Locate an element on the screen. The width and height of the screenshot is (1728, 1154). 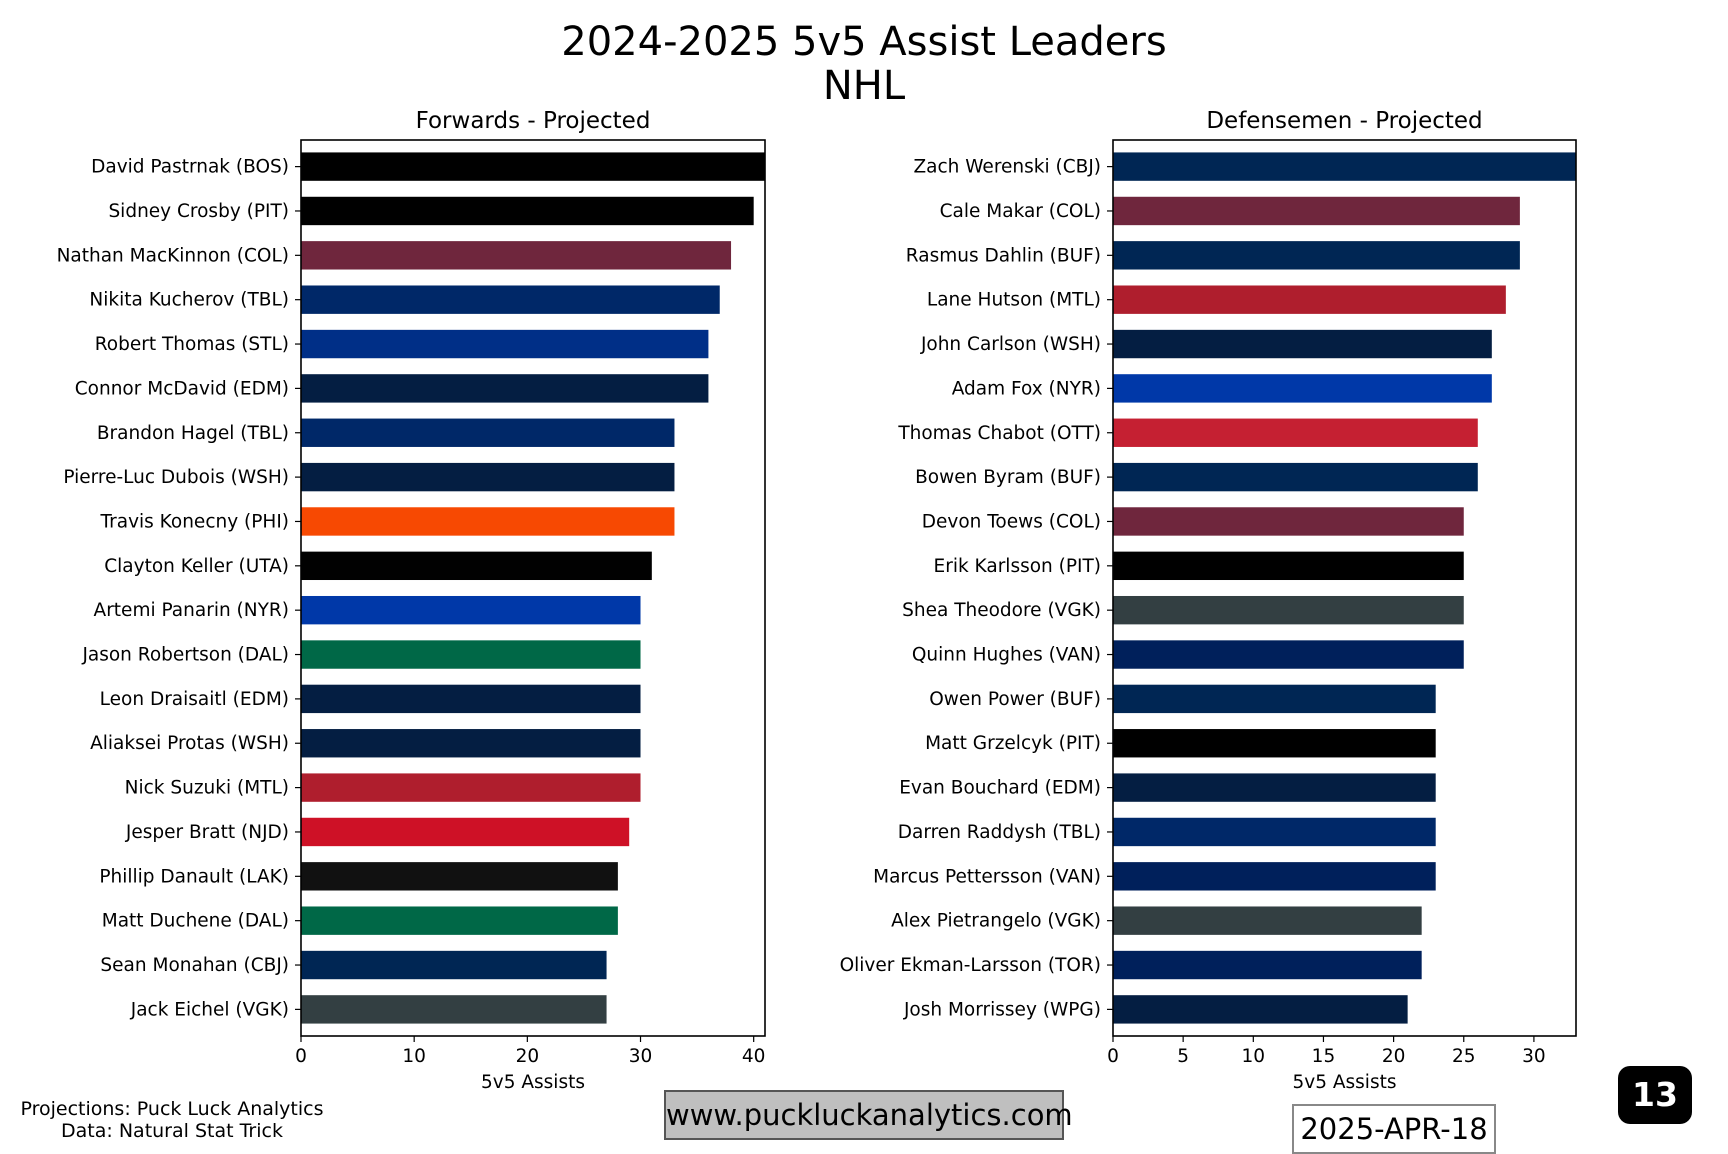
defensemen-category-label: Evan Bouchard (EDM) is located at coordinates (1000, 788).